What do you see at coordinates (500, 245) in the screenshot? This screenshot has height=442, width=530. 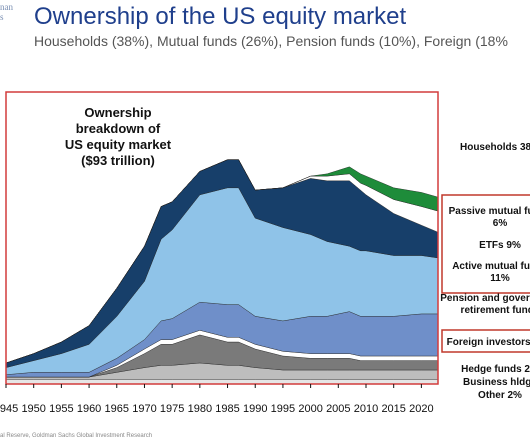 I see `right-label-etfs: ETFs 9%` at bounding box center [500, 245].